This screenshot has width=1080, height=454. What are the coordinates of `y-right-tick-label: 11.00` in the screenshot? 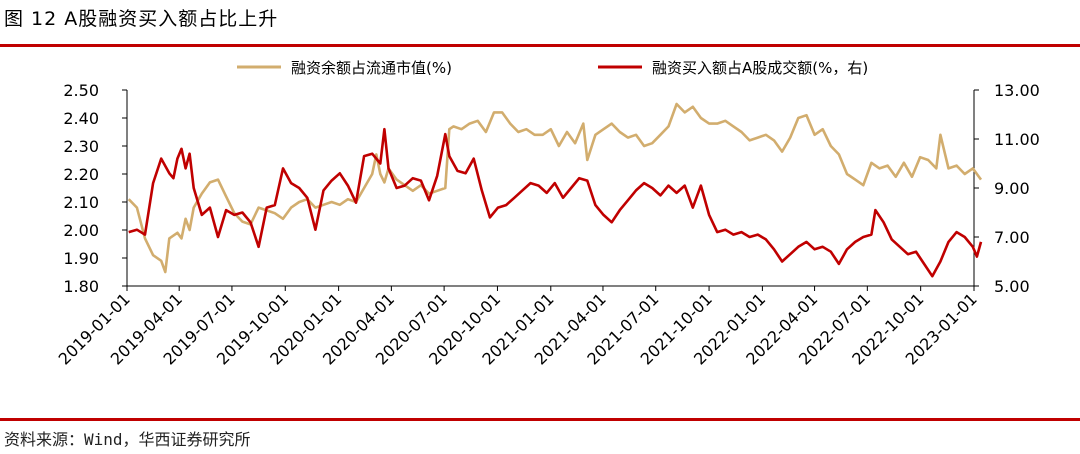 It's located at (1017, 139).